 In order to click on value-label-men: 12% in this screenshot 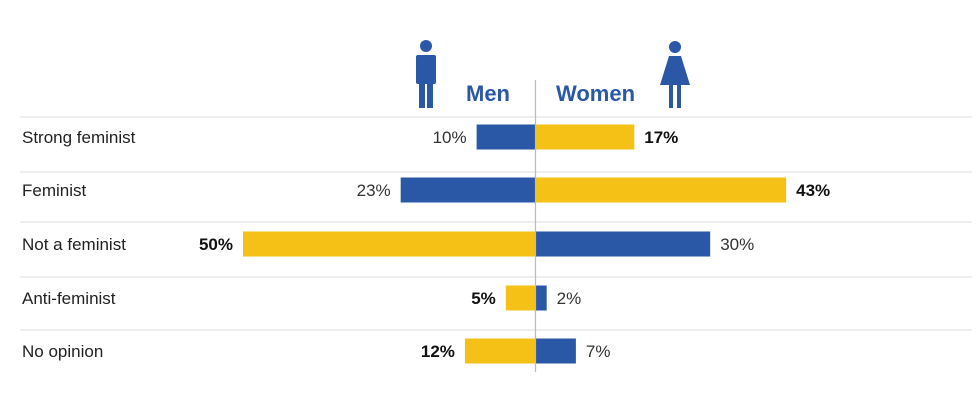, I will do `click(438, 351)`.